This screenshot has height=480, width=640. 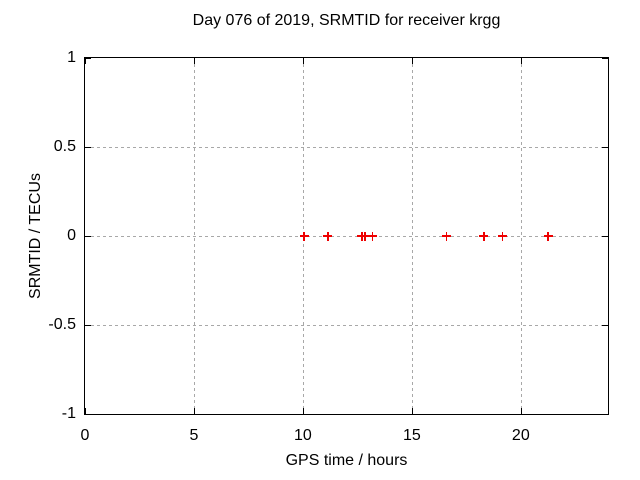 What do you see at coordinates (85, 435) in the screenshot?
I see `x-tick-label: 0` at bounding box center [85, 435].